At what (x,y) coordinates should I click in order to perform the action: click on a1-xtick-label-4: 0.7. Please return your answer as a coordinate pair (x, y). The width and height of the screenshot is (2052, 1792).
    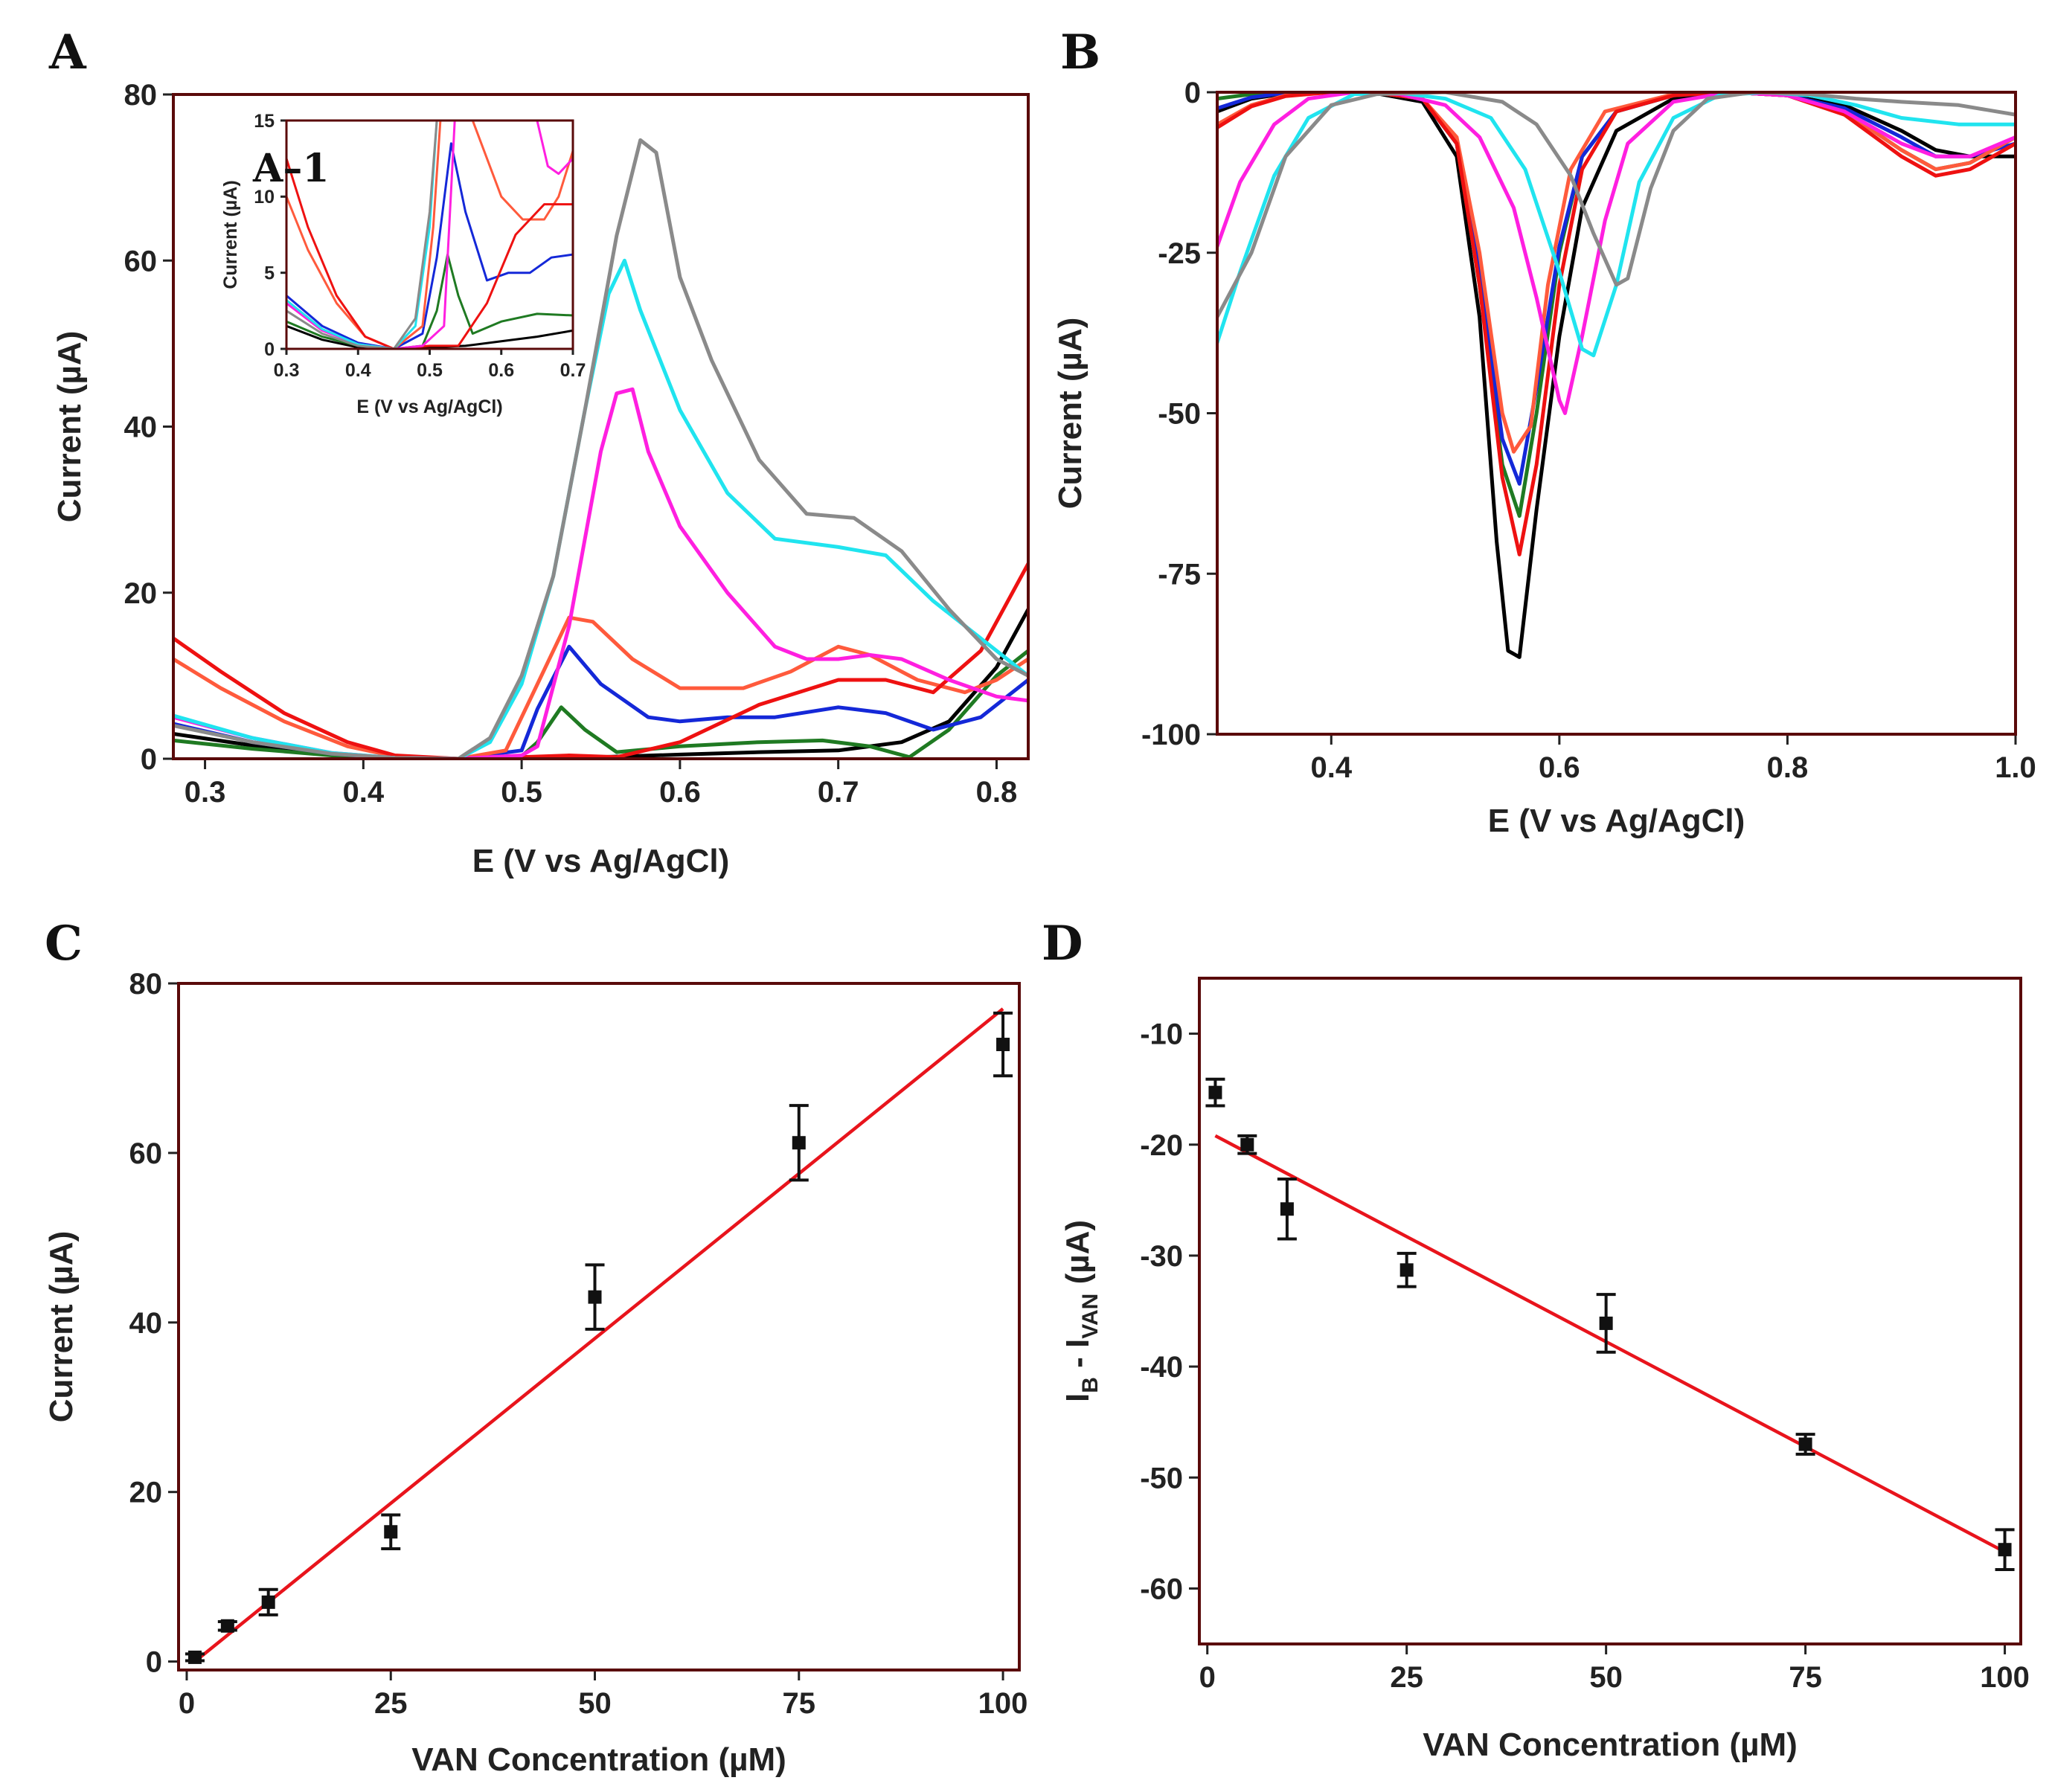
    Looking at the image, I should click on (573, 371).